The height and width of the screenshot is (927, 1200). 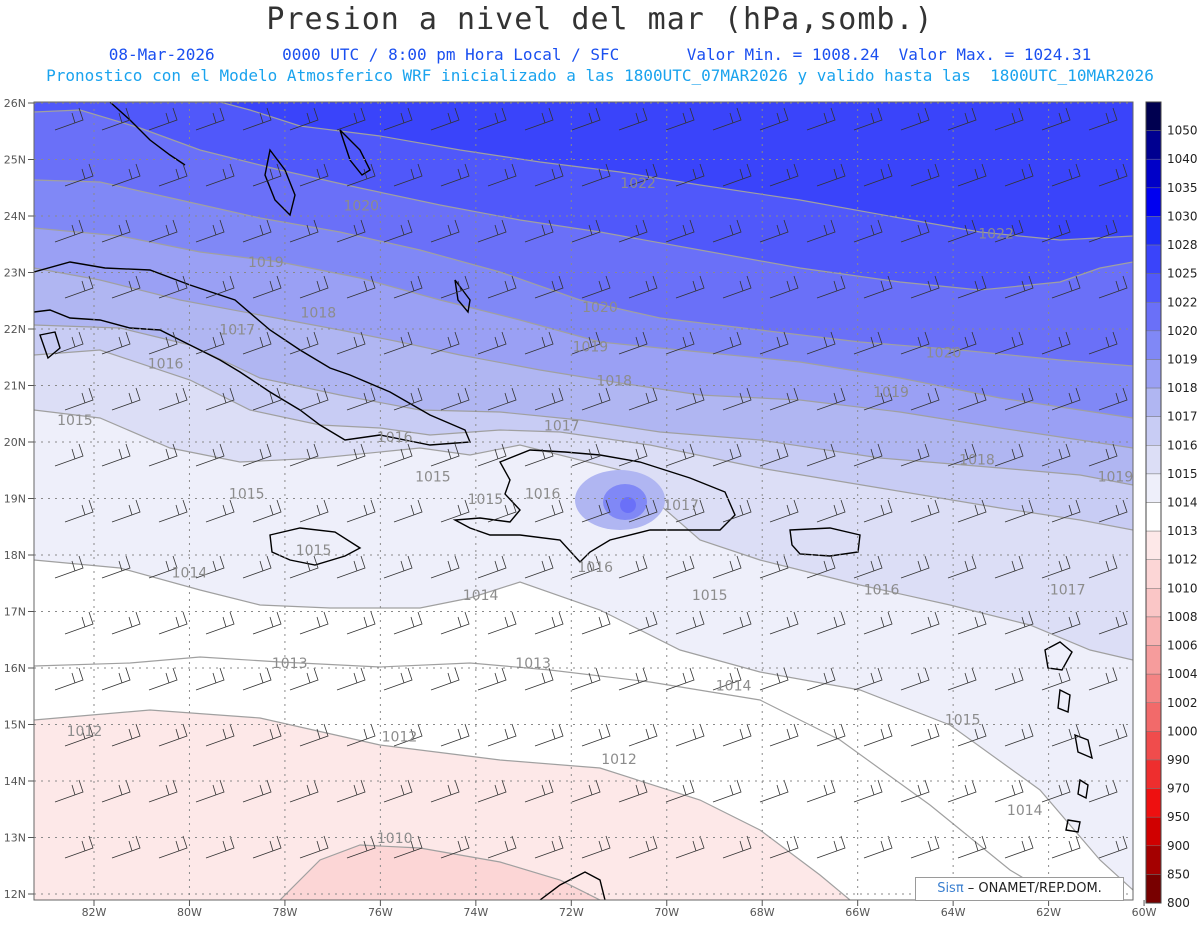 What do you see at coordinates (1182, 617) in the screenshot?
I see `colorbar-label: 1008` at bounding box center [1182, 617].